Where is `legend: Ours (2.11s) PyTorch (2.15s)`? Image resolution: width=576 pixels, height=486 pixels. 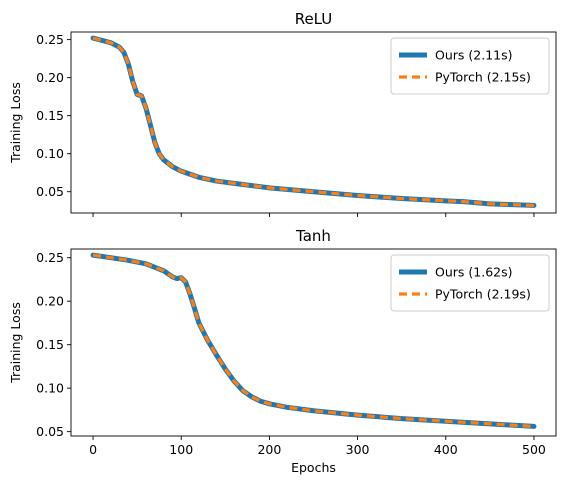 legend: Ours (2.11s) PyTorch (2.15s) is located at coordinates (470, 66).